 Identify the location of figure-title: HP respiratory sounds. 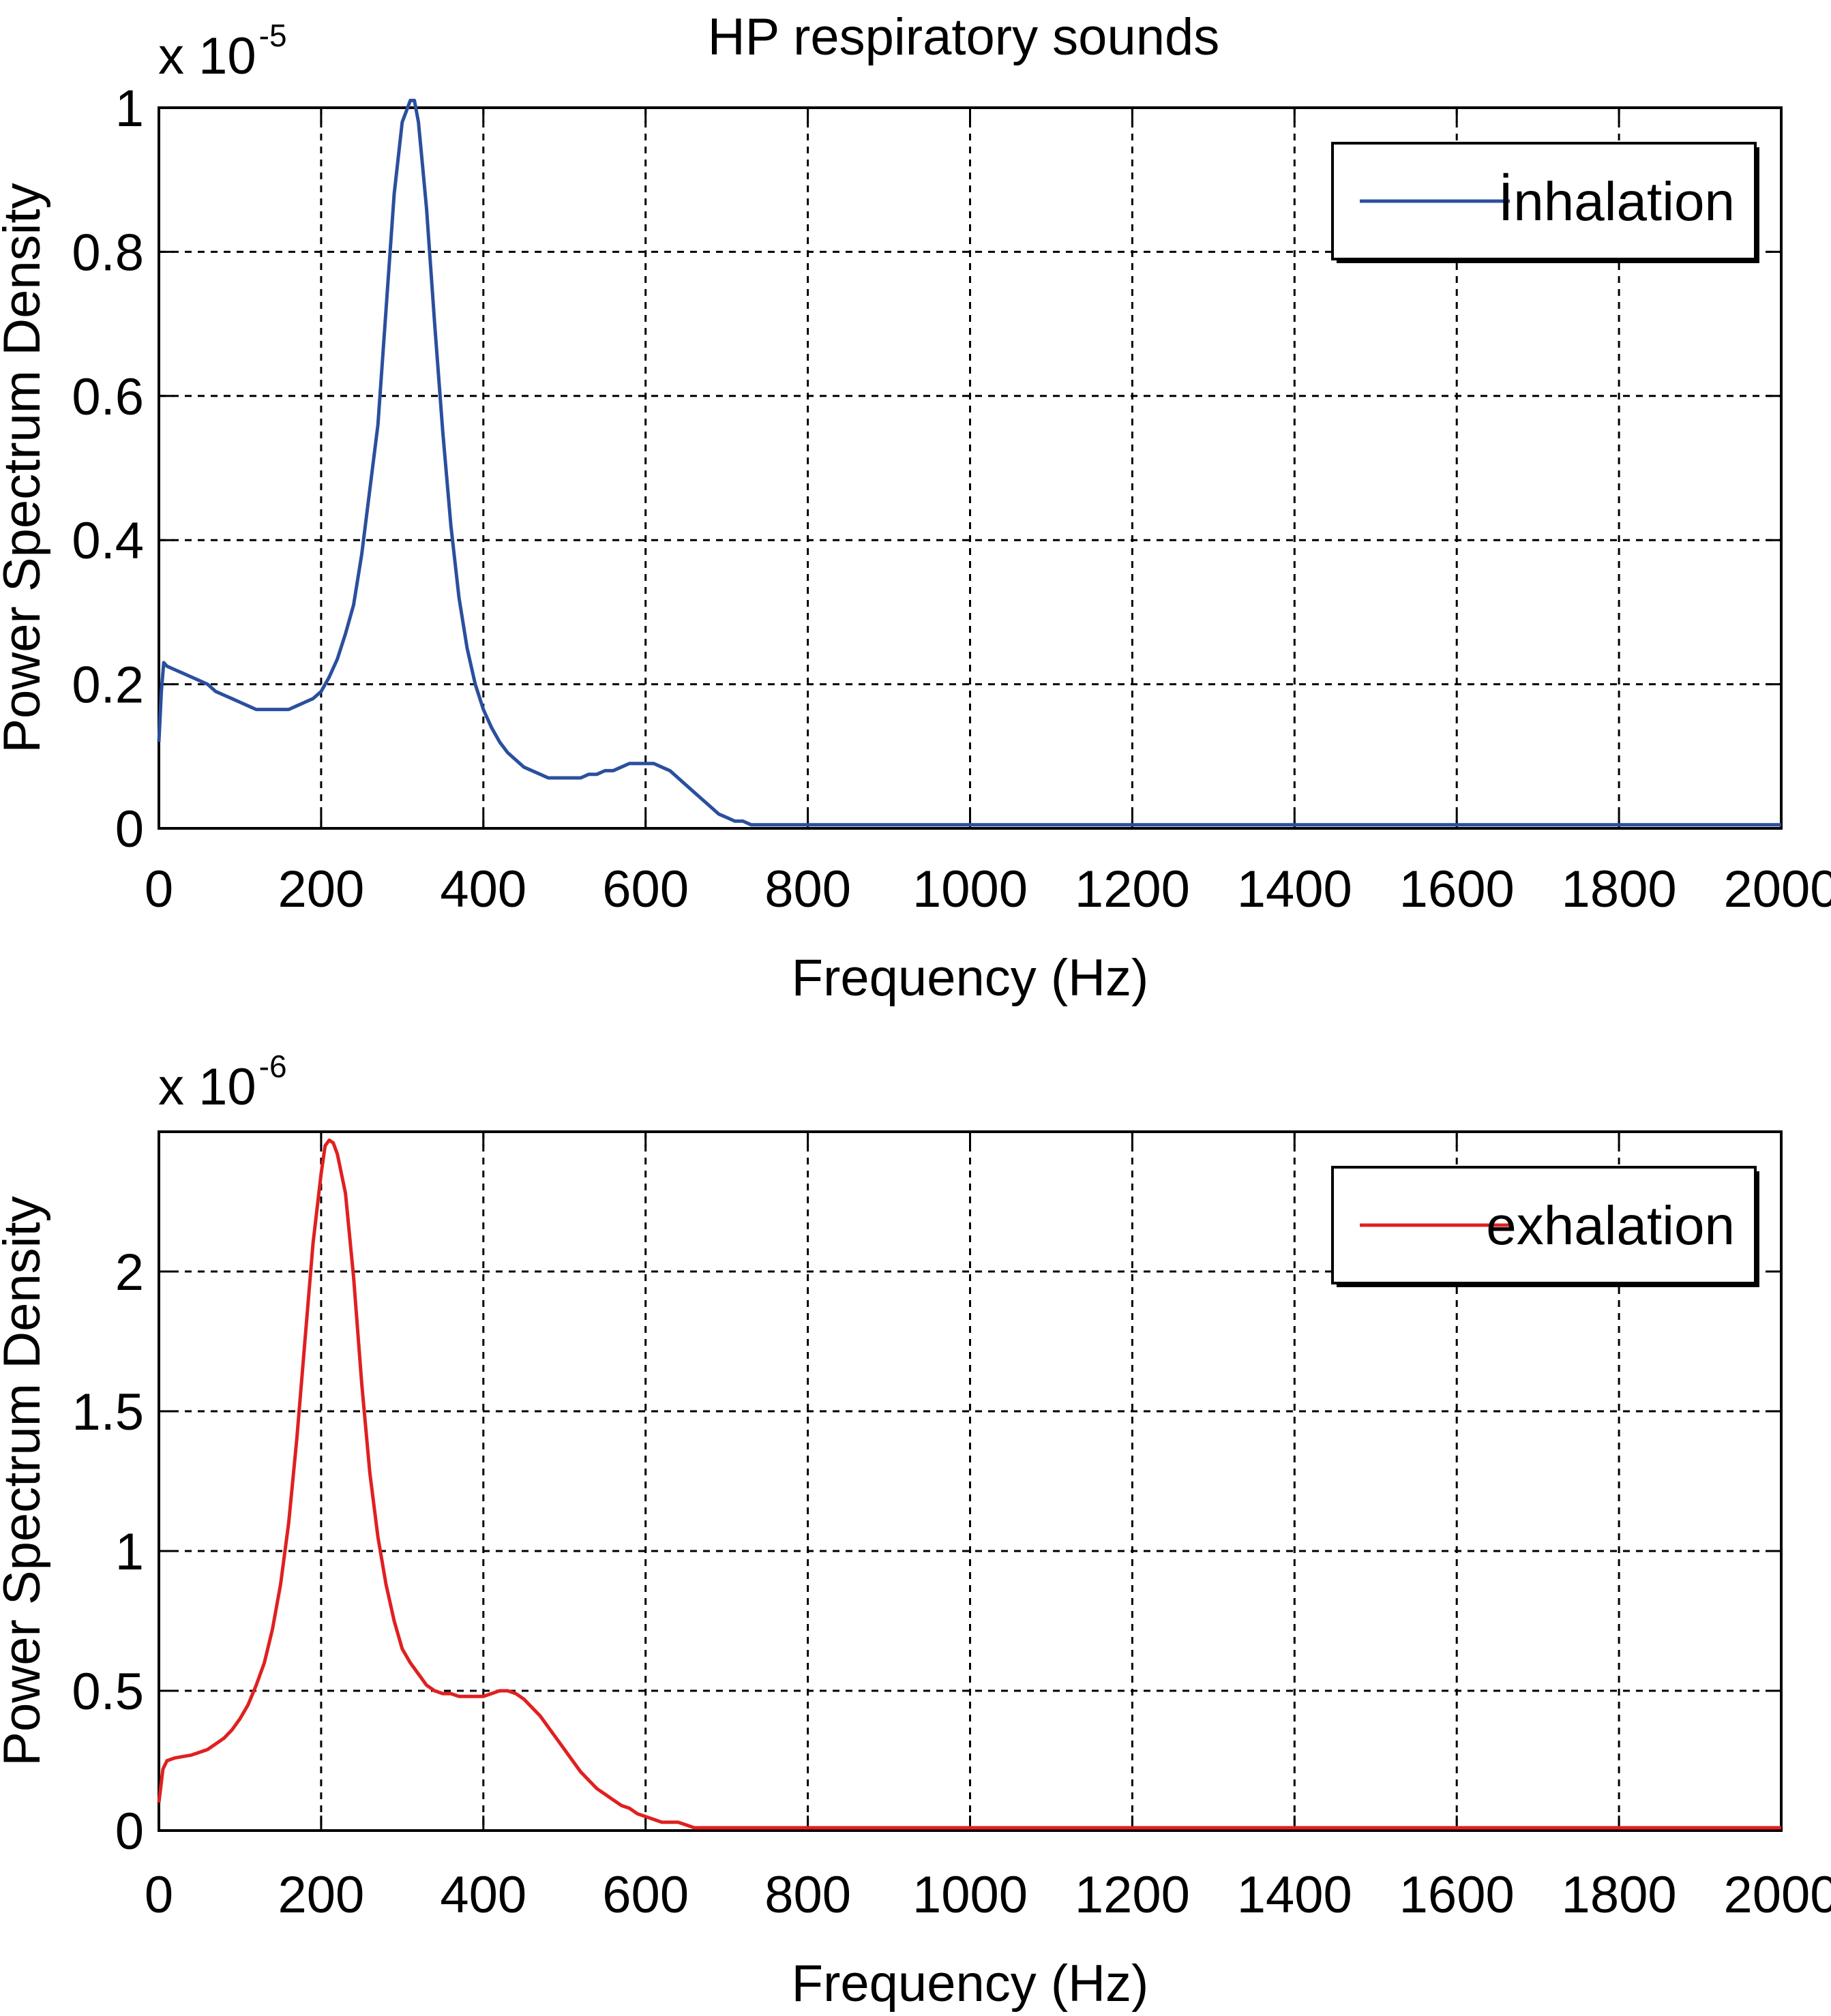
(964, 37).